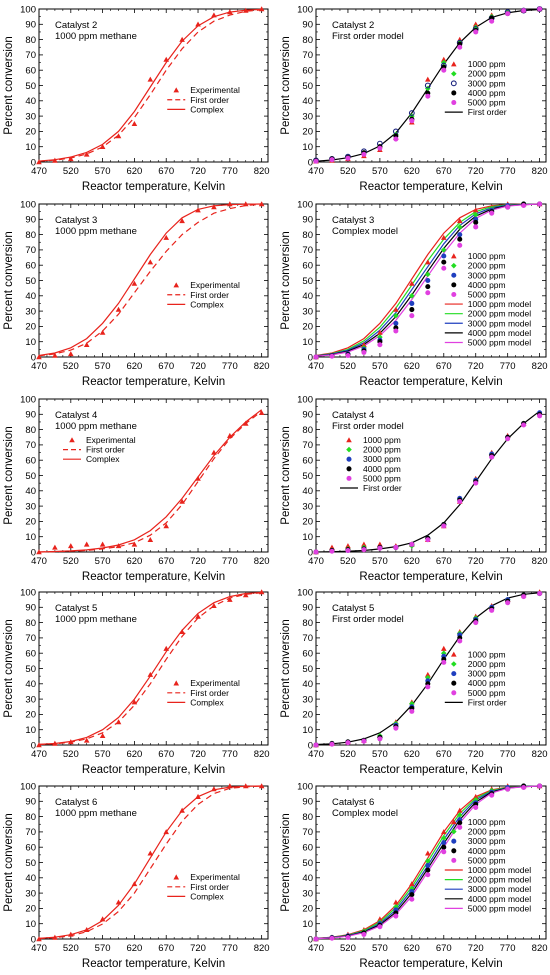  I want to click on x-tick-label: 820, so click(540, 754).